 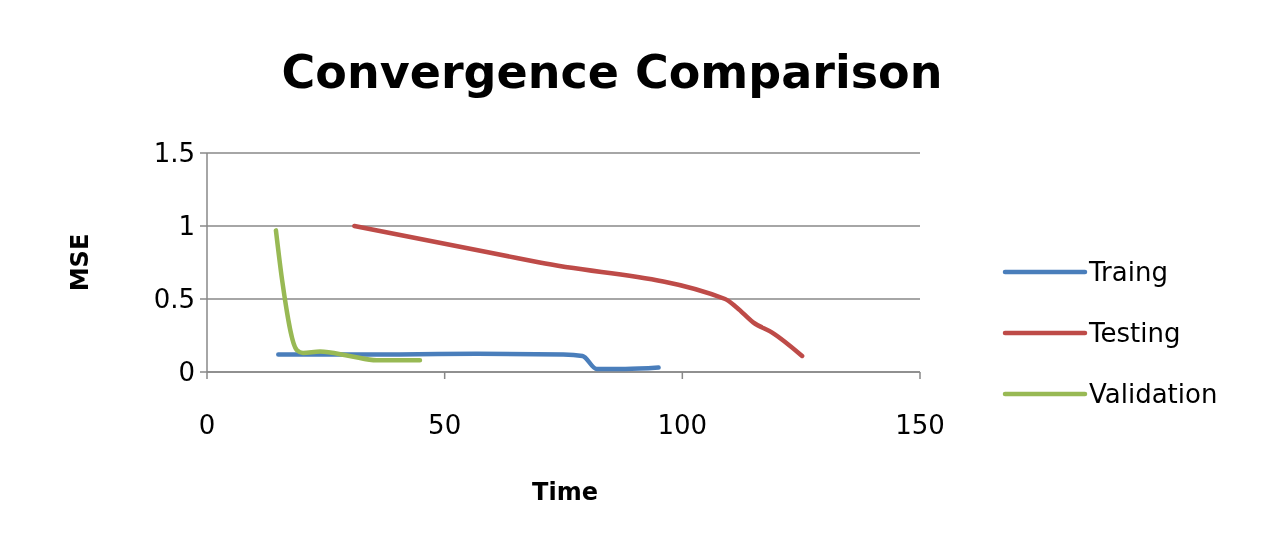 I want to click on legend-label: Traing, so click(x=1128, y=272).